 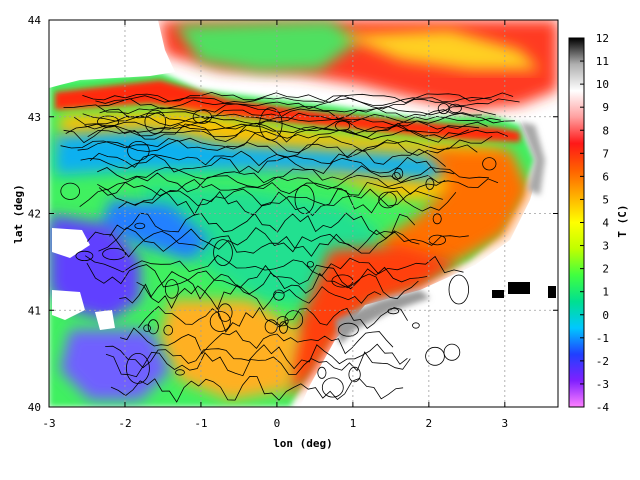 I want to click on y-tick-label: 42, so click(x=34, y=214).